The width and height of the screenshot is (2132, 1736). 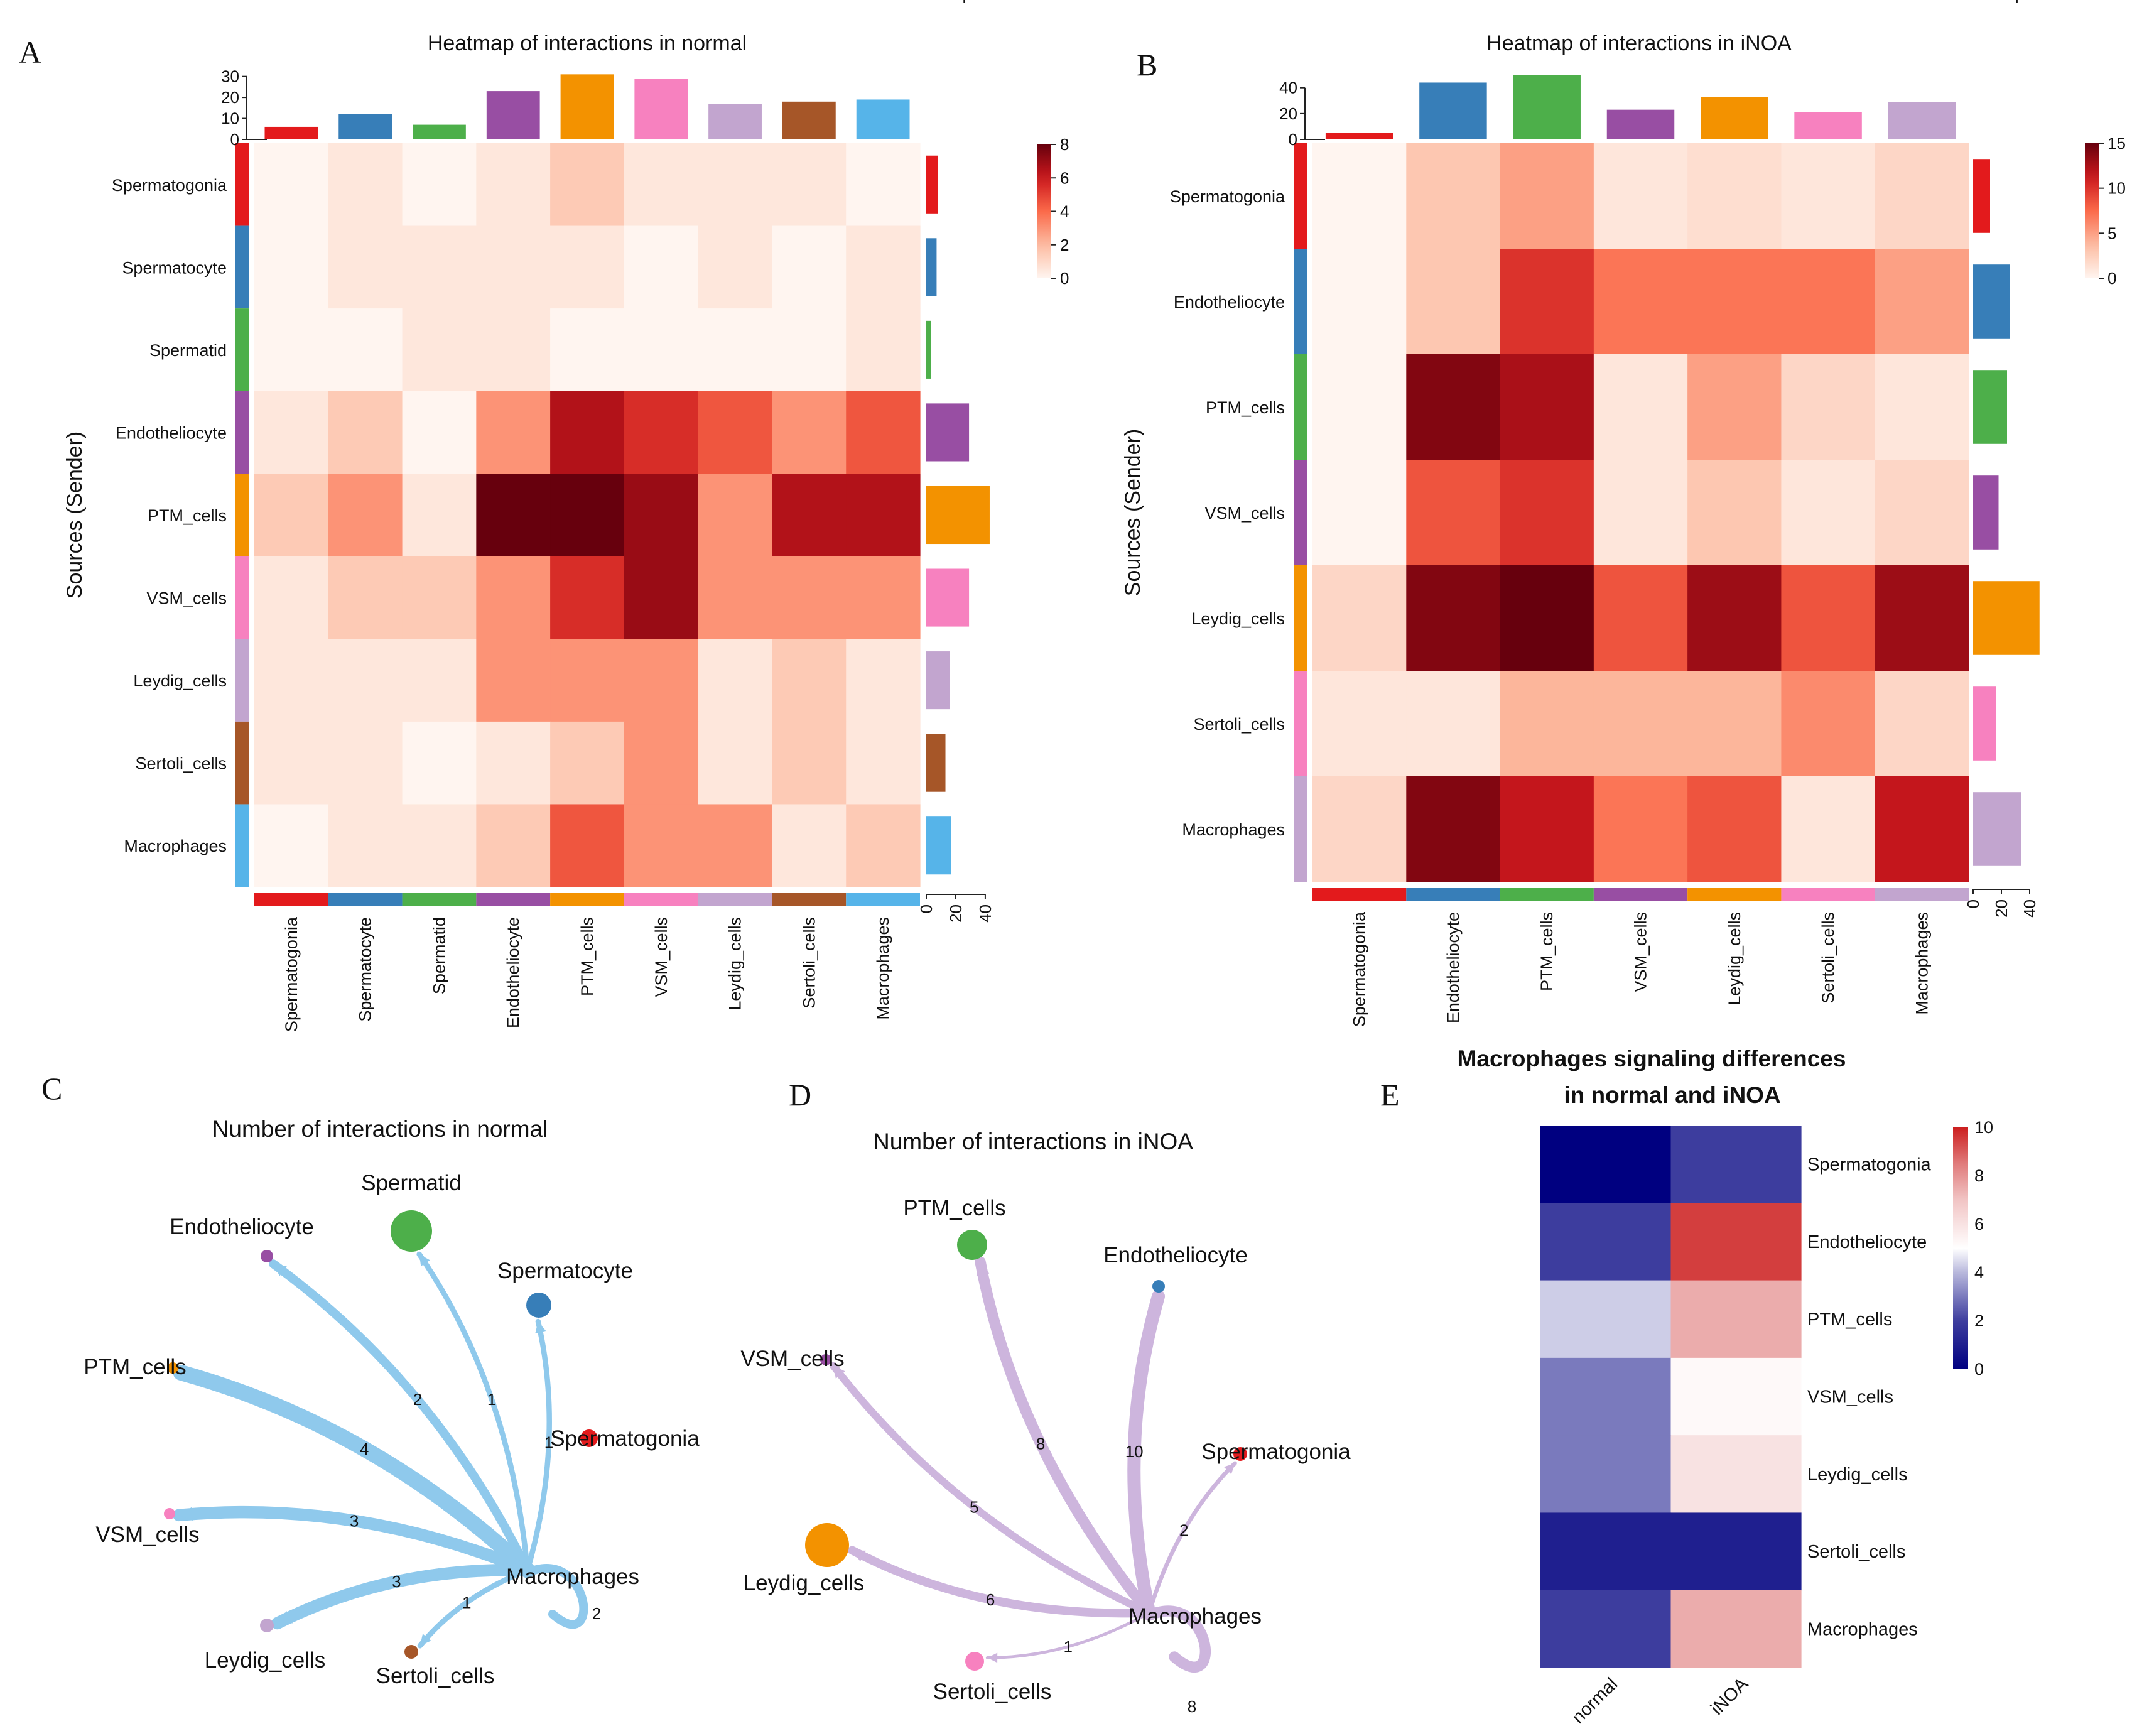 I want to click on edge-vsm-cells, so click(x=991, y=1490).